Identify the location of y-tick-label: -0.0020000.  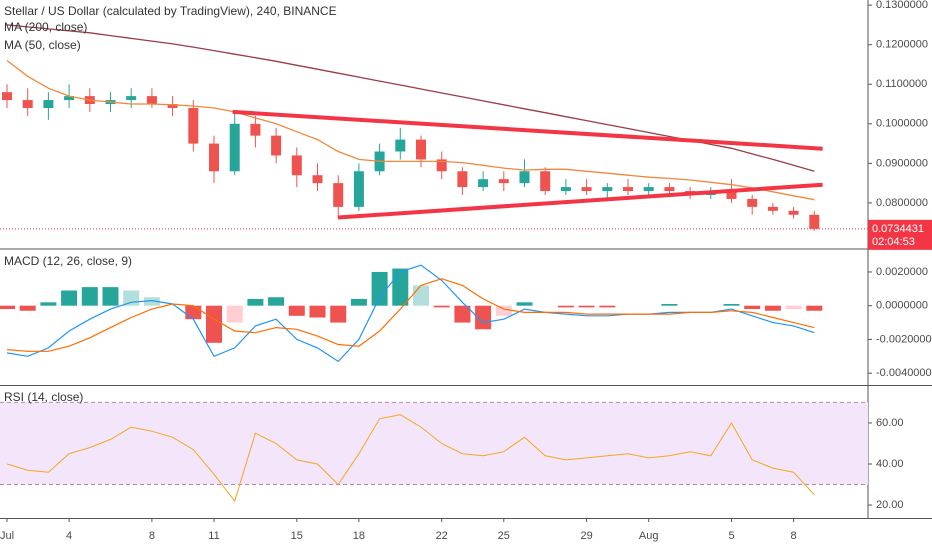
(904, 339).